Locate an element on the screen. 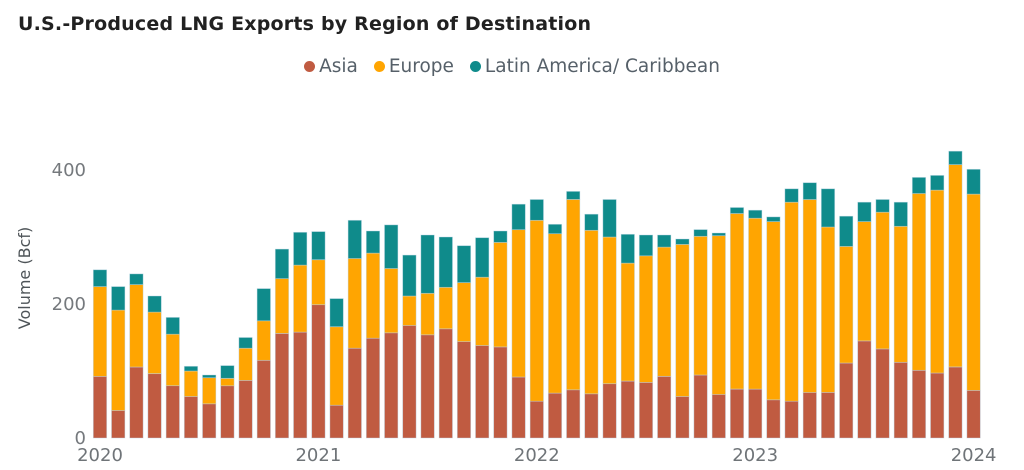 The image size is (1024, 470). bar-segment-asia: May 2022 — Asia: 81 Bcf is located at coordinates (609, 411).